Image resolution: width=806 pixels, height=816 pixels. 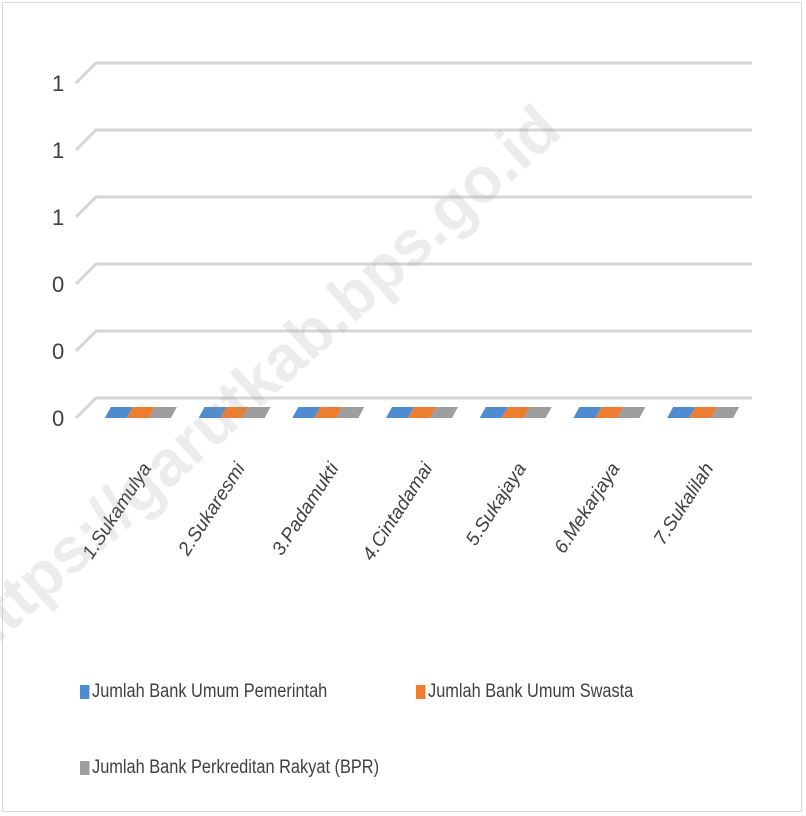 What do you see at coordinates (684, 503) in the screenshot?
I see `x-tick-label: 7.Sukalilah` at bounding box center [684, 503].